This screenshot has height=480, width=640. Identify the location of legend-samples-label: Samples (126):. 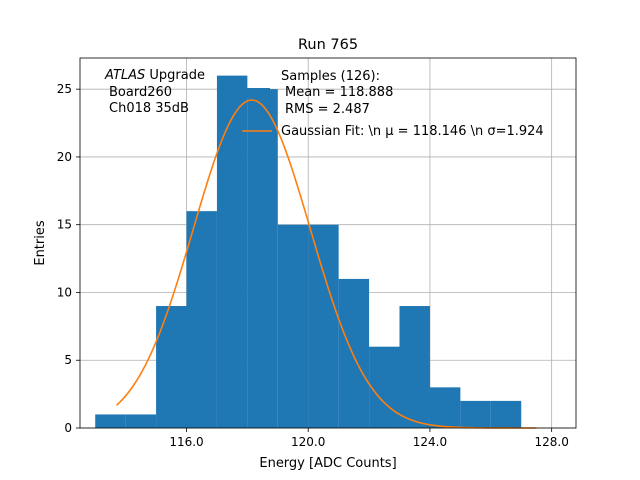
(330, 76).